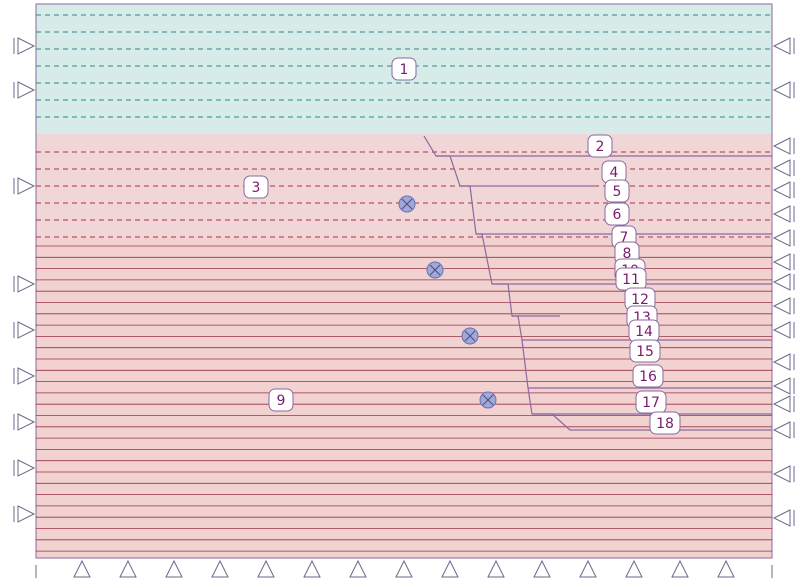 This screenshot has width=798, height=579. I want to click on region-label-14: 14, so click(644, 331).